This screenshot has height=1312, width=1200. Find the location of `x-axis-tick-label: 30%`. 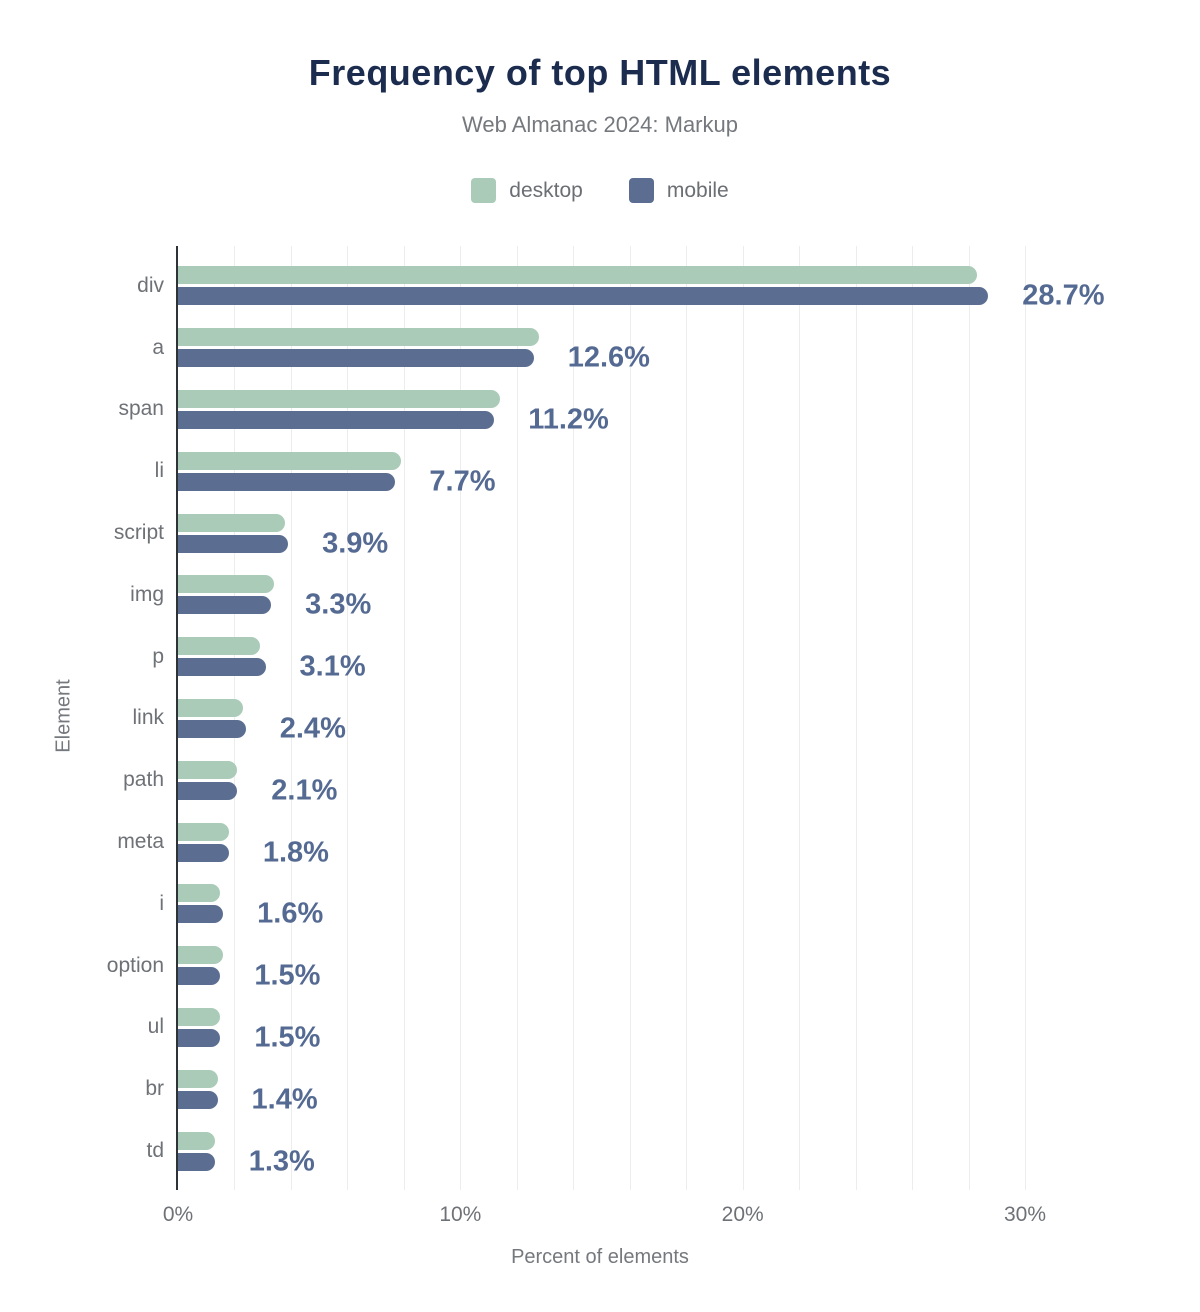

x-axis-tick-label: 30% is located at coordinates (1025, 1214).